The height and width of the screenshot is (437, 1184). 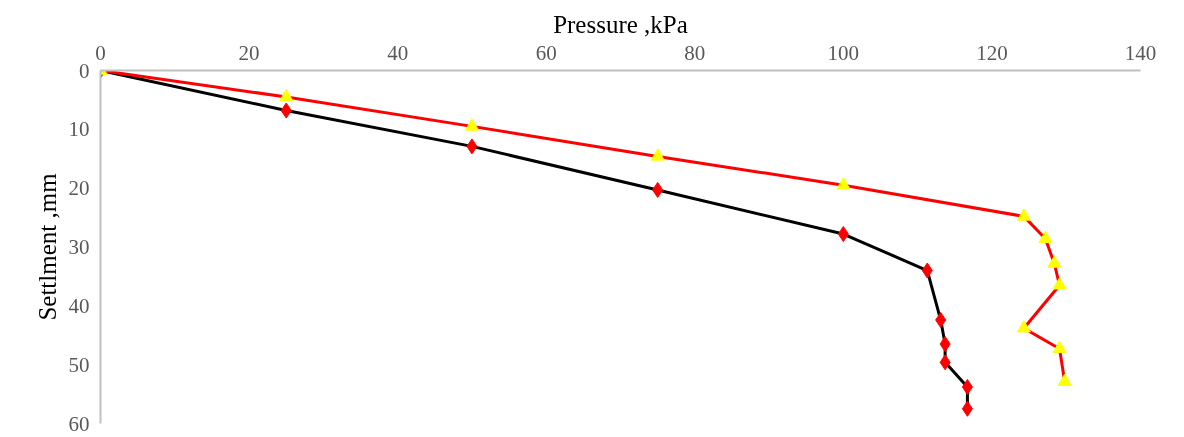 I want to click on x-tick-label: 120, so click(x=992, y=52).